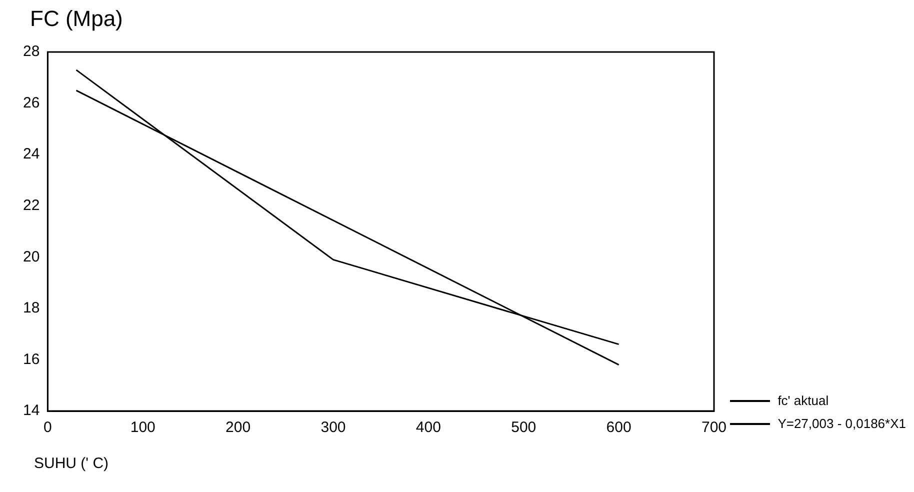  Describe the element at coordinates (619, 427) in the screenshot. I see `x-tick-label: 600` at that location.